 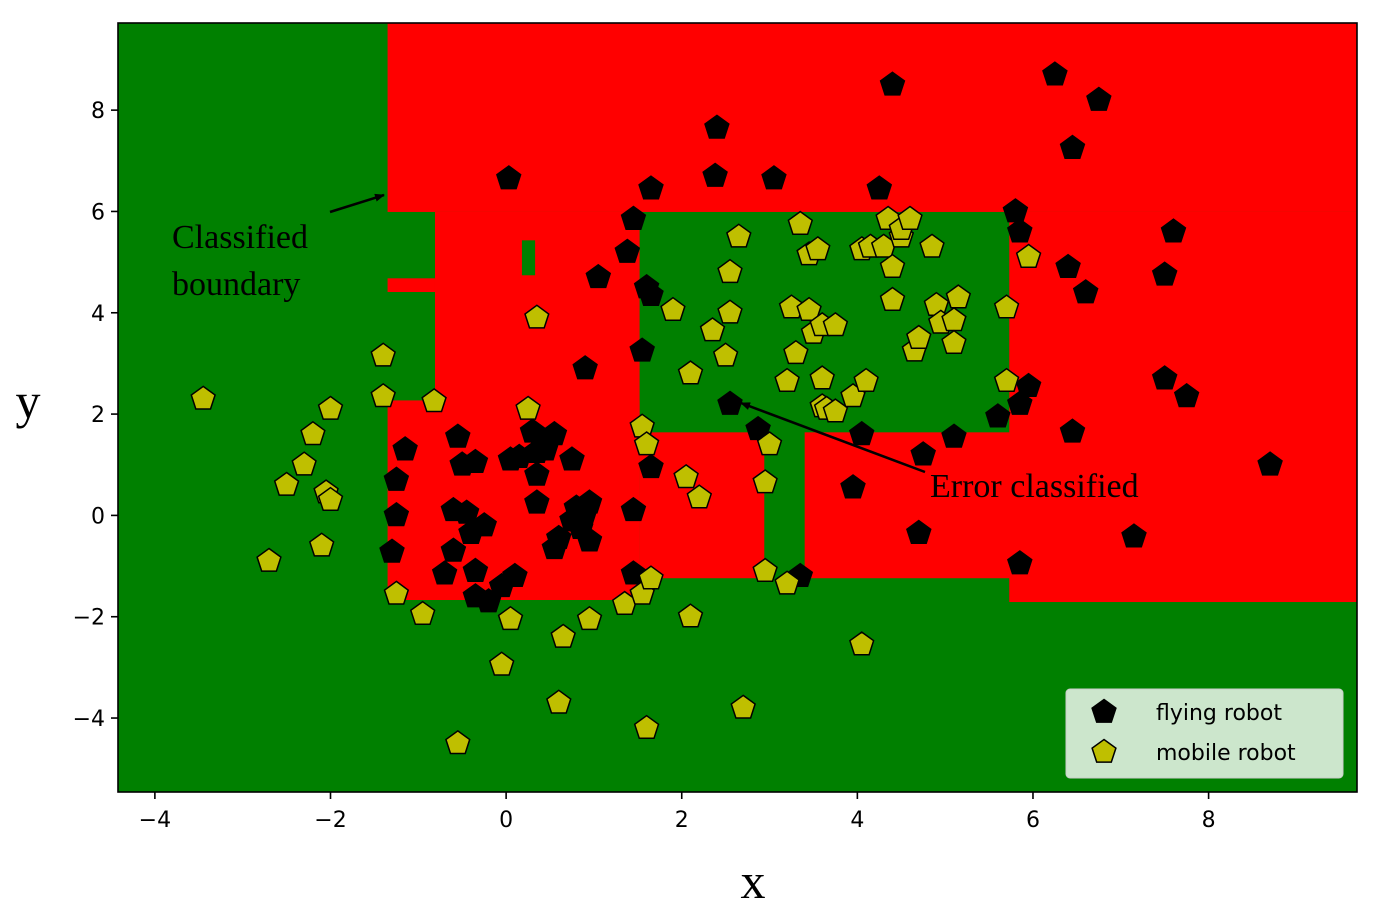 What do you see at coordinates (833, 437) in the screenshot?
I see `annotation-arrow` at bounding box center [833, 437].